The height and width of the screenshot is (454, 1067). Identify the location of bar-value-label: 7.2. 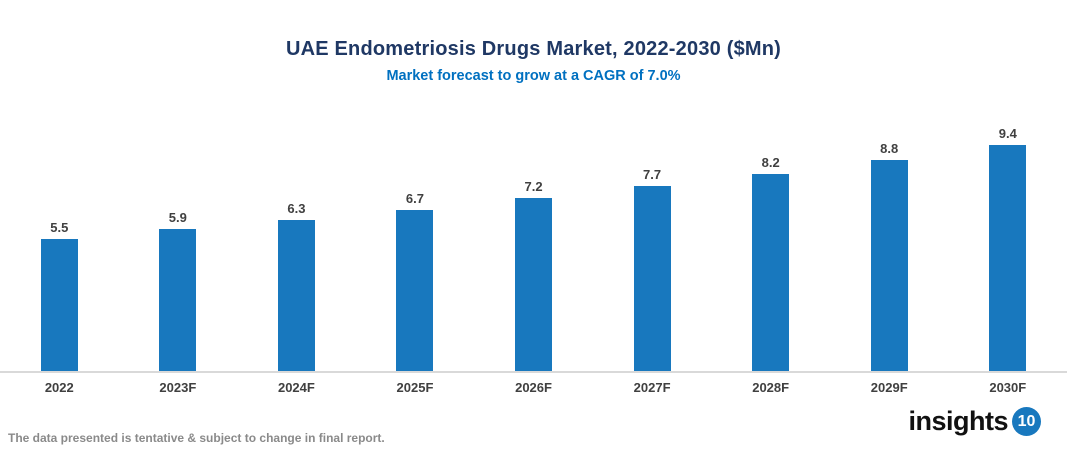
(533, 187).